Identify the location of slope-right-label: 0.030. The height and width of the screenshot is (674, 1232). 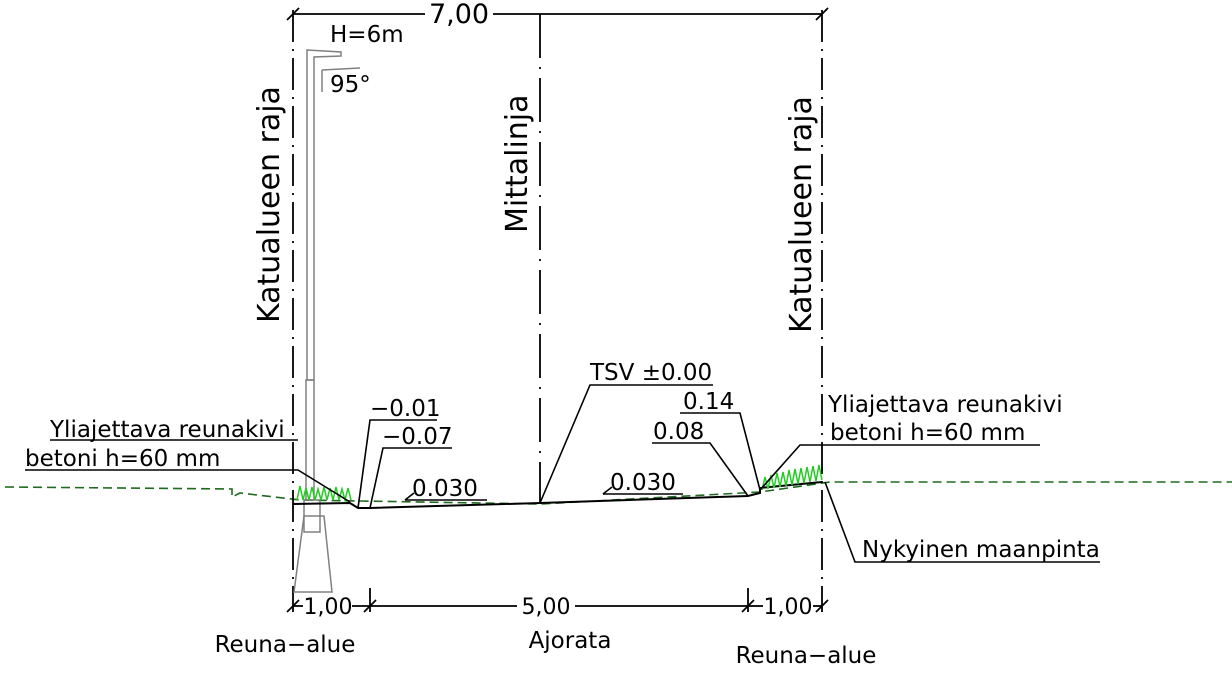
(643, 483).